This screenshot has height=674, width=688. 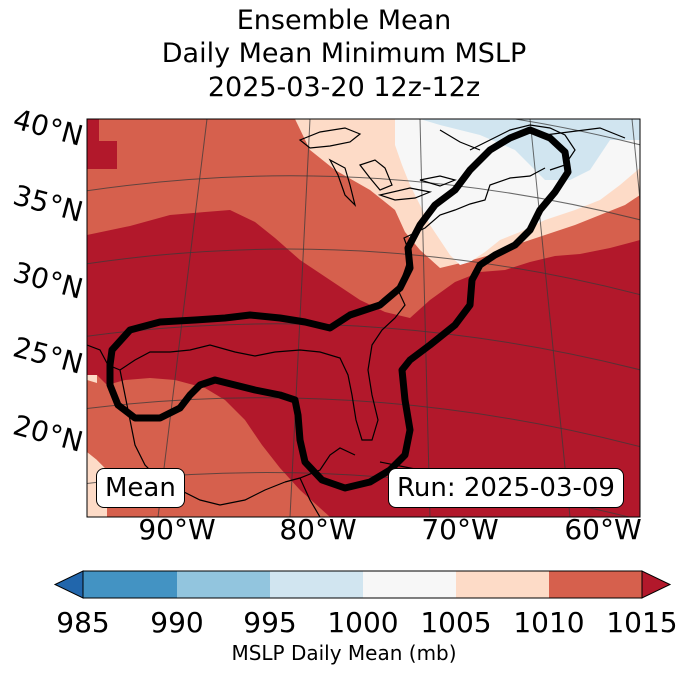 What do you see at coordinates (177, 622) in the screenshot?
I see `colorbar-tick-990: 990` at bounding box center [177, 622].